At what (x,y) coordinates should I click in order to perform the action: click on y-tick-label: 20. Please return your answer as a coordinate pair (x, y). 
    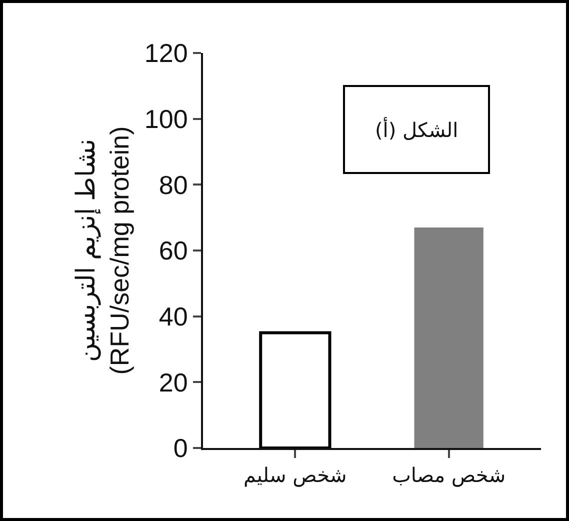
    Looking at the image, I should click on (173, 382).